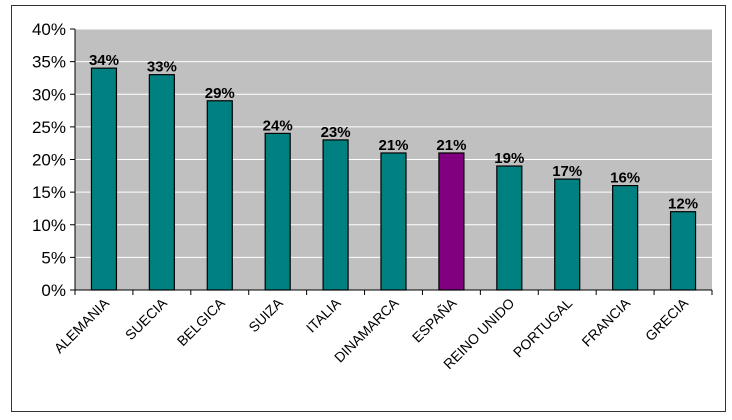  I want to click on bar-españa, so click(451, 221).